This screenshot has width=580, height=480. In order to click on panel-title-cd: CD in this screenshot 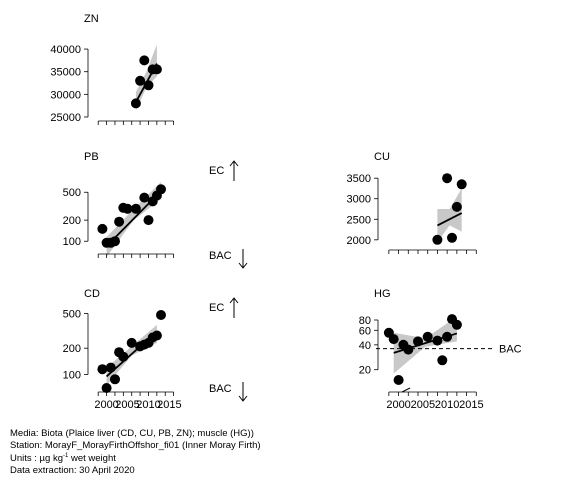, I will do `click(92, 294)`.